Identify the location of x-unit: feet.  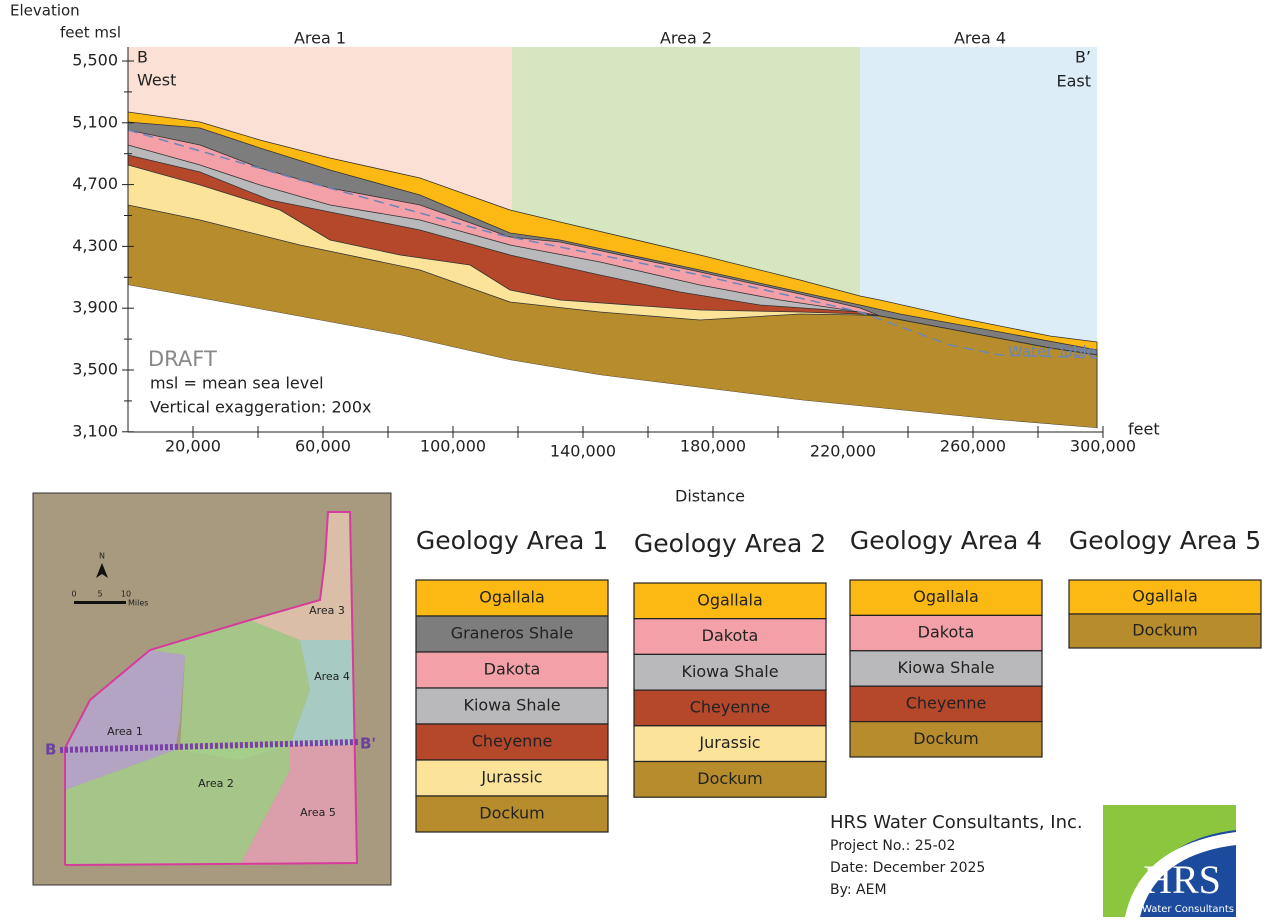
(1144, 429).